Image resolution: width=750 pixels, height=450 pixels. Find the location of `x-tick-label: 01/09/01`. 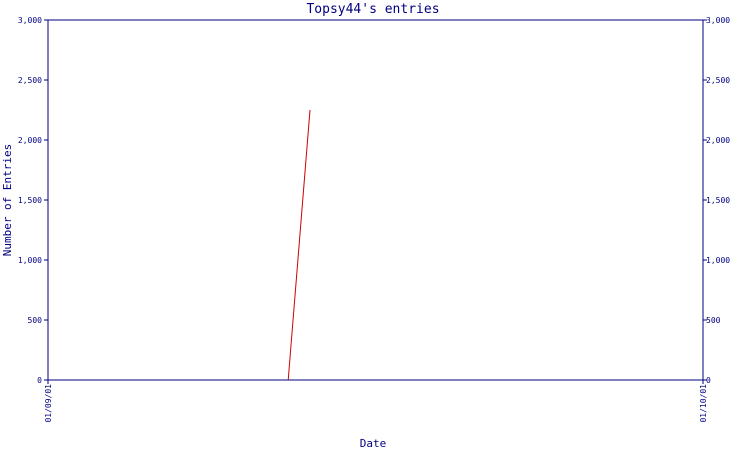

x-tick-label: 01/09/01 is located at coordinates (48, 403).